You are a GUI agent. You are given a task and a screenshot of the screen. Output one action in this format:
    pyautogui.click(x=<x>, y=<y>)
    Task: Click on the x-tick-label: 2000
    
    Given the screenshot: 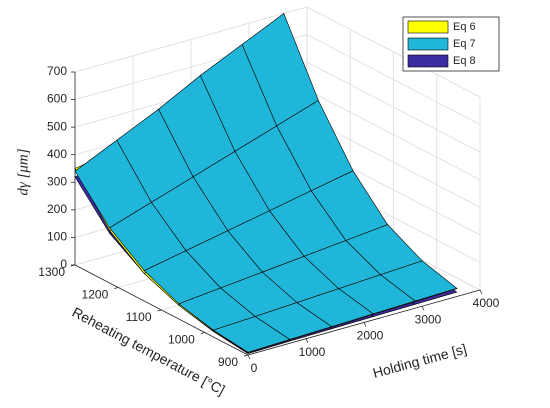 What is the action you would take?
    pyautogui.click(x=370, y=336)
    